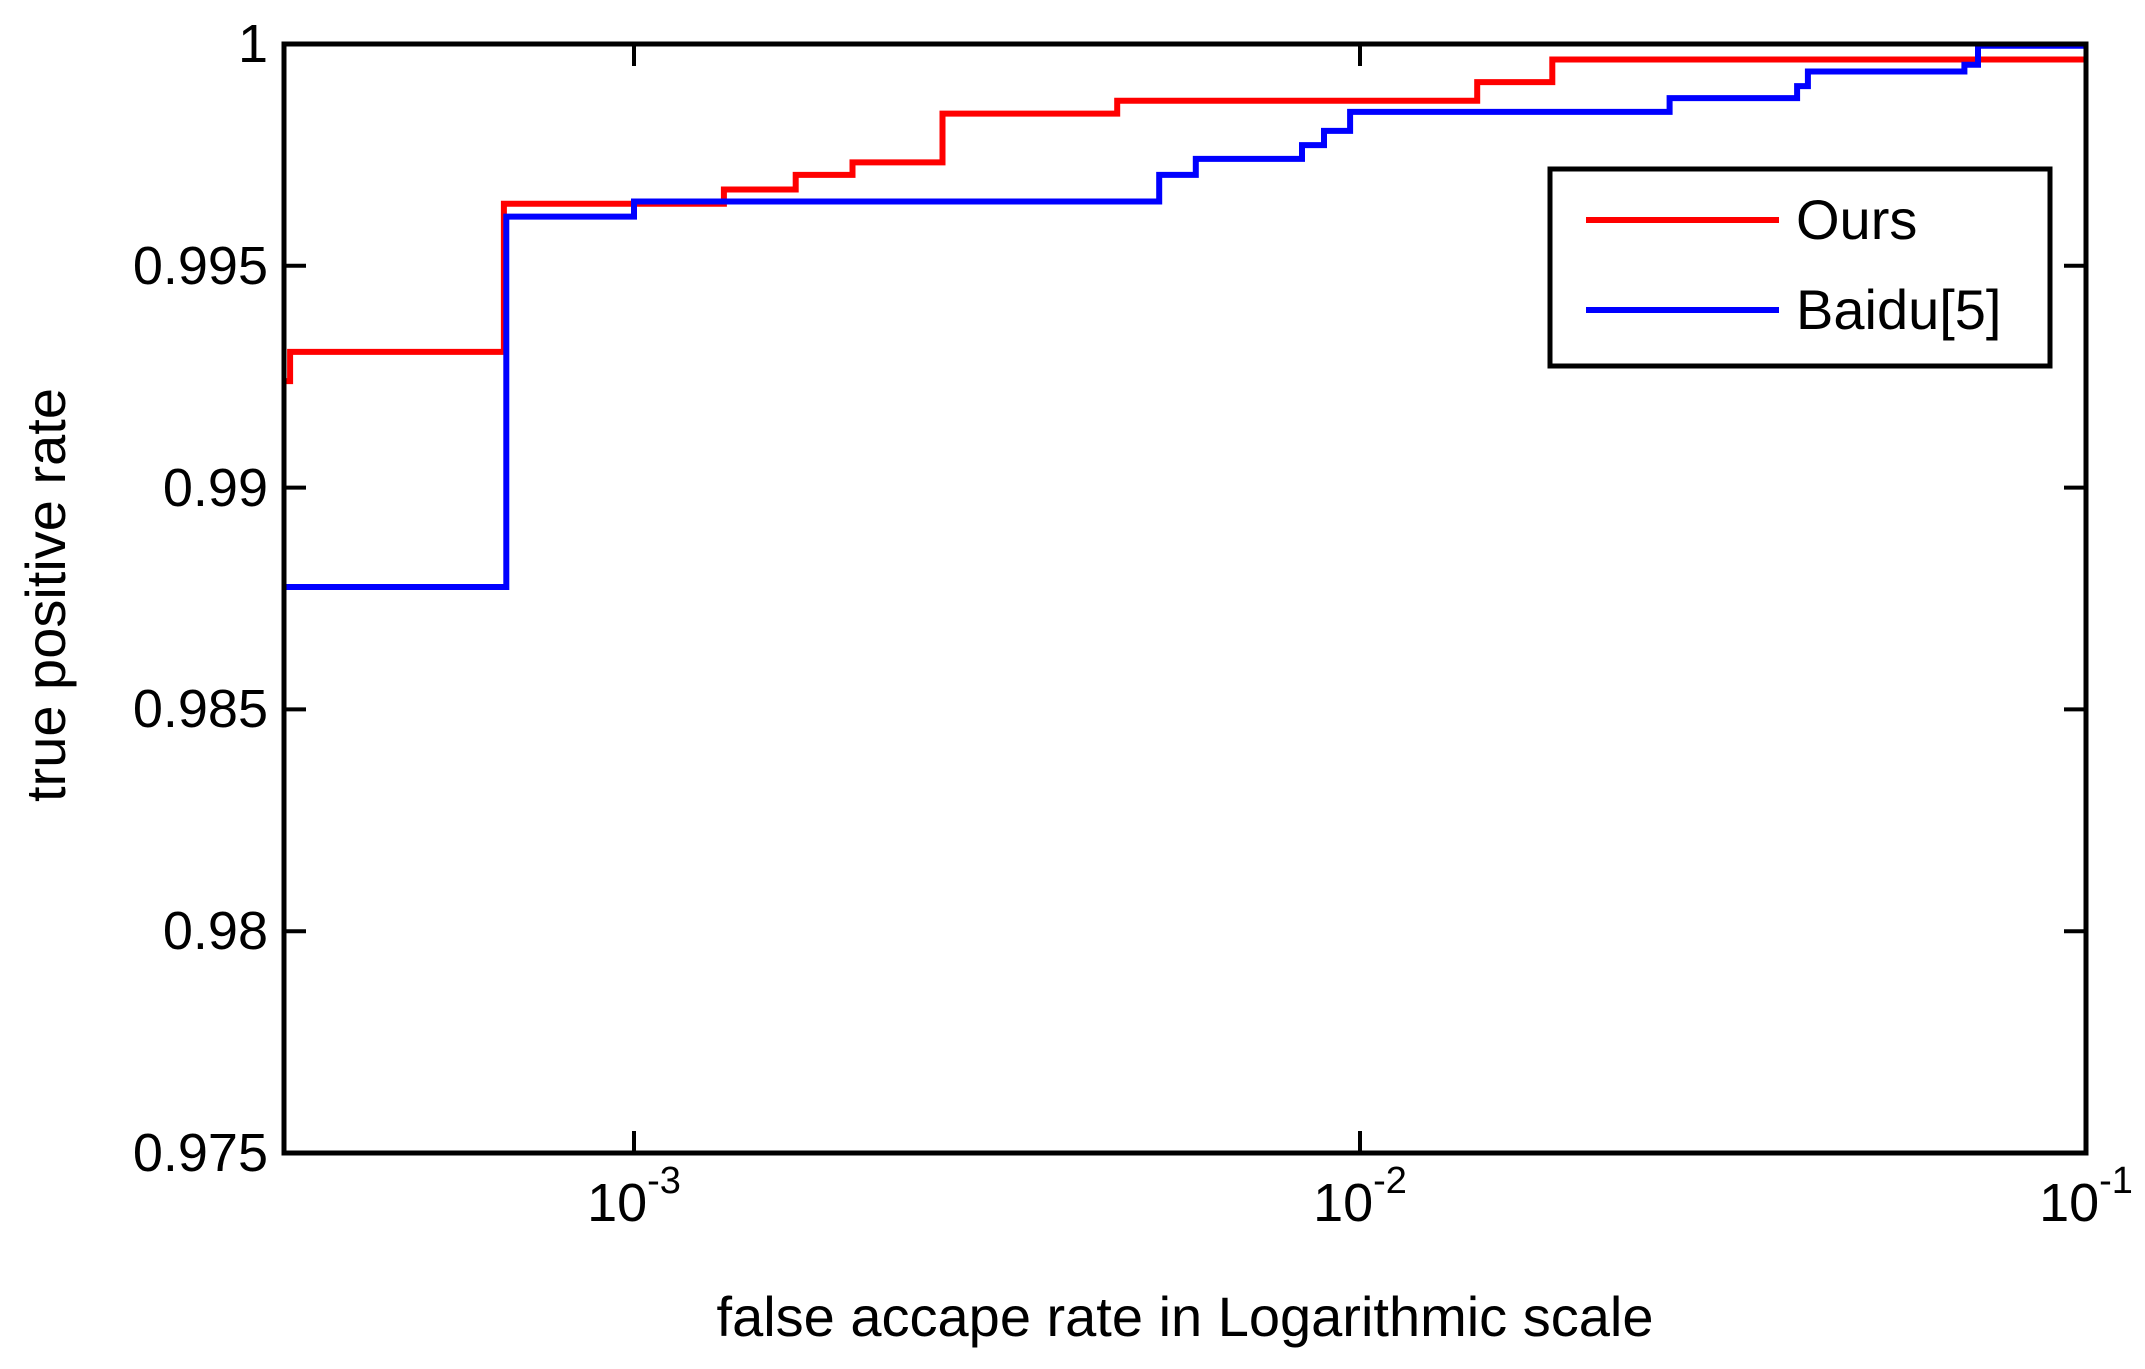  I want to click on x-tick-exponent: -2, so click(1390, 1181).